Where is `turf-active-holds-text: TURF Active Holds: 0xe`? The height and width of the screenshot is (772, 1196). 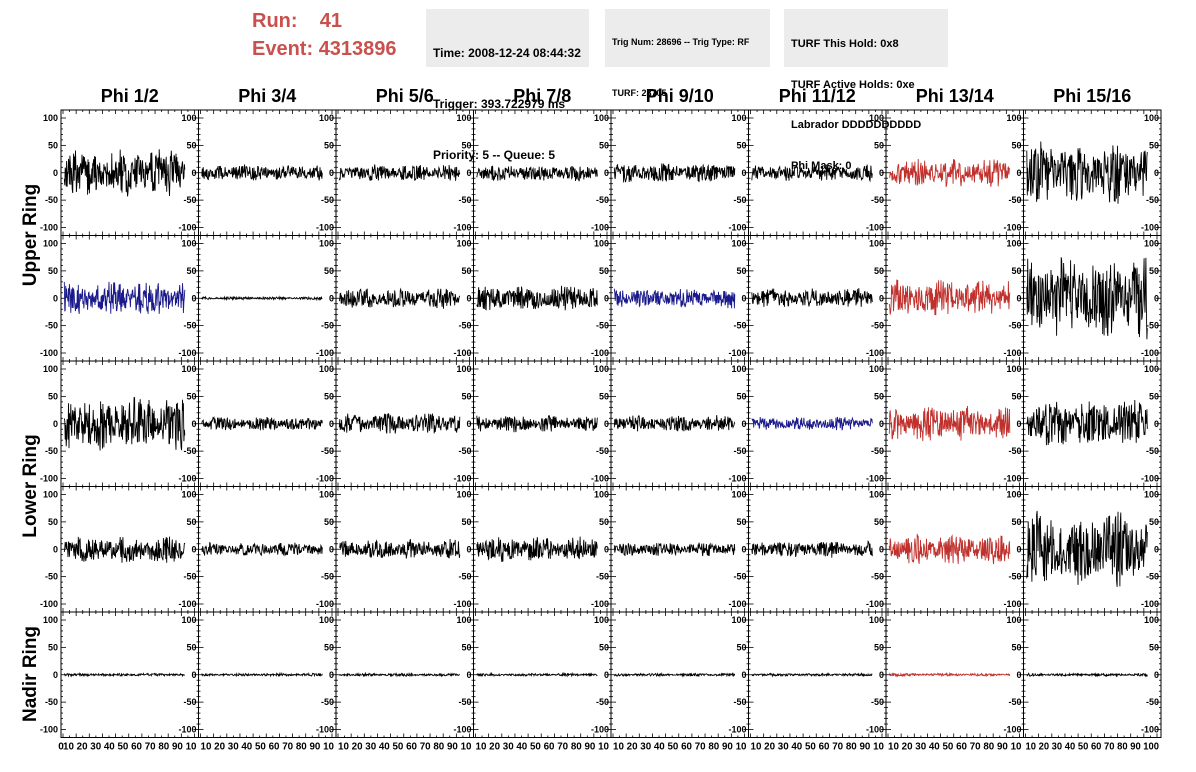 turf-active-holds-text: TURF Active Holds: 0xe is located at coordinates (853, 84).